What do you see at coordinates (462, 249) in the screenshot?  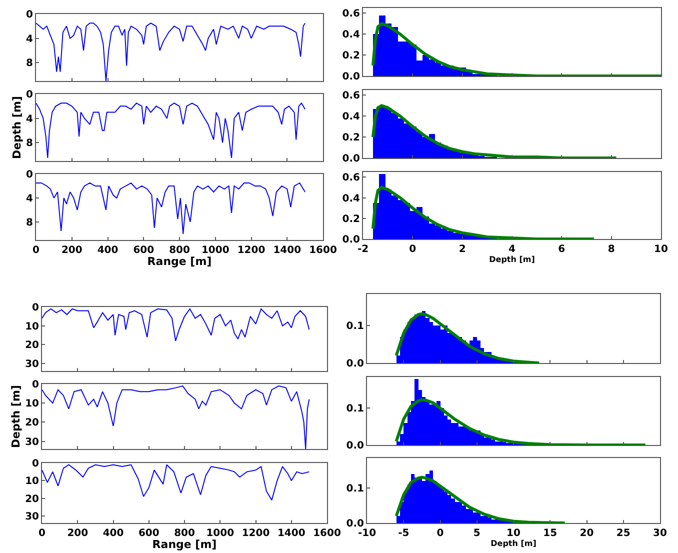 I see `x-tick-label: 2` at bounding box center [462, 249].